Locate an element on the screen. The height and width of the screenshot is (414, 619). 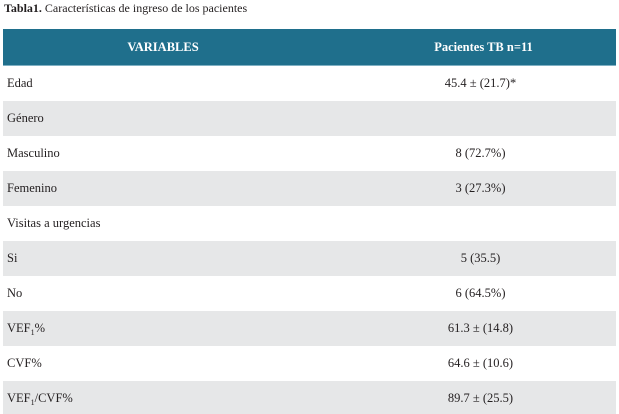
row-label: VEF1% is located at coordinates (163, 329).